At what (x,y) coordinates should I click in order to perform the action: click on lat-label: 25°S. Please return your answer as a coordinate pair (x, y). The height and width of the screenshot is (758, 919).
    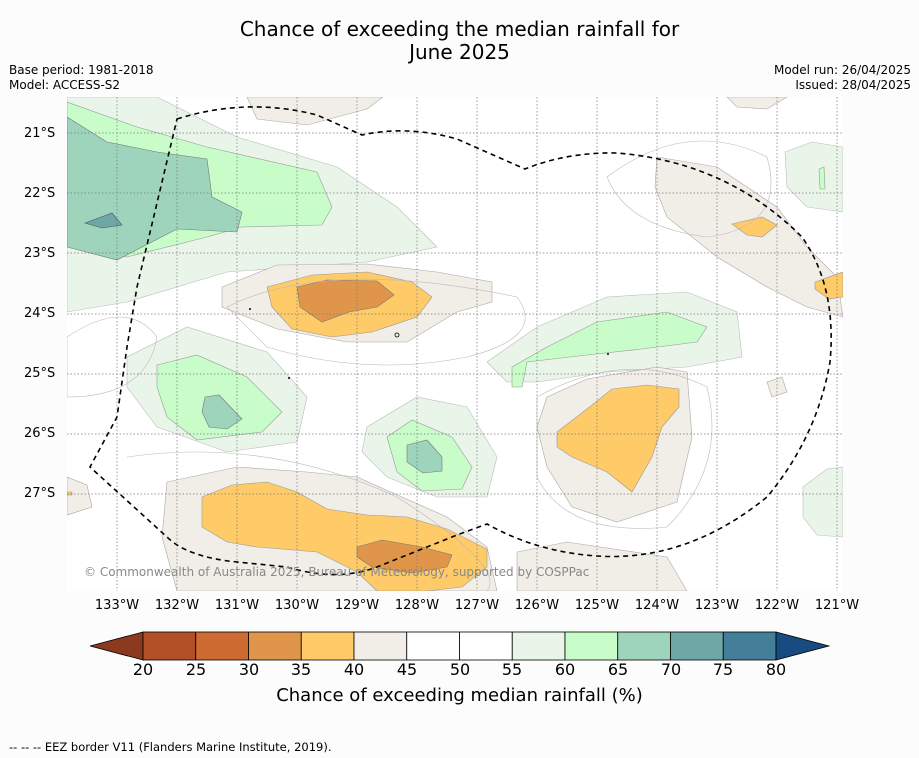
    Looking at the image, I should click on (40, 373).